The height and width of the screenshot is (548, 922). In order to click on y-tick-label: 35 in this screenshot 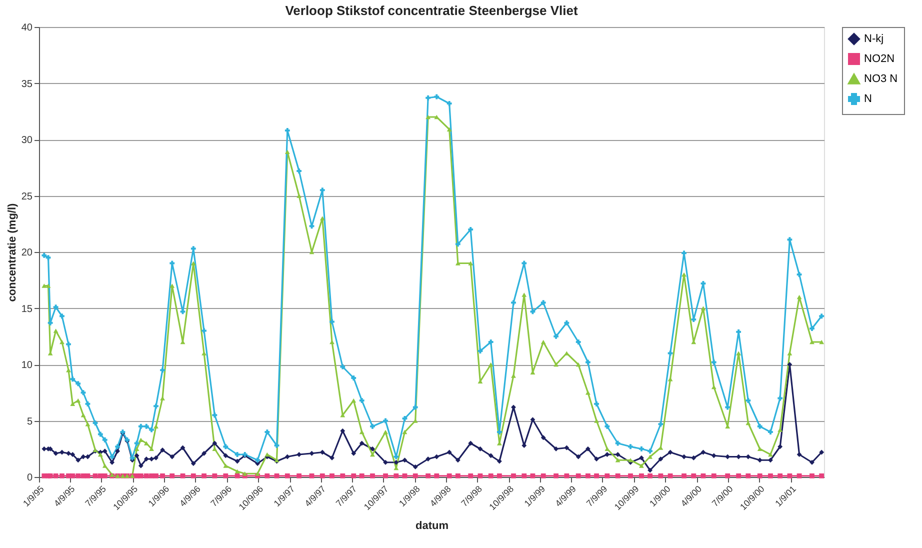, I will do `click(27, 84)`.